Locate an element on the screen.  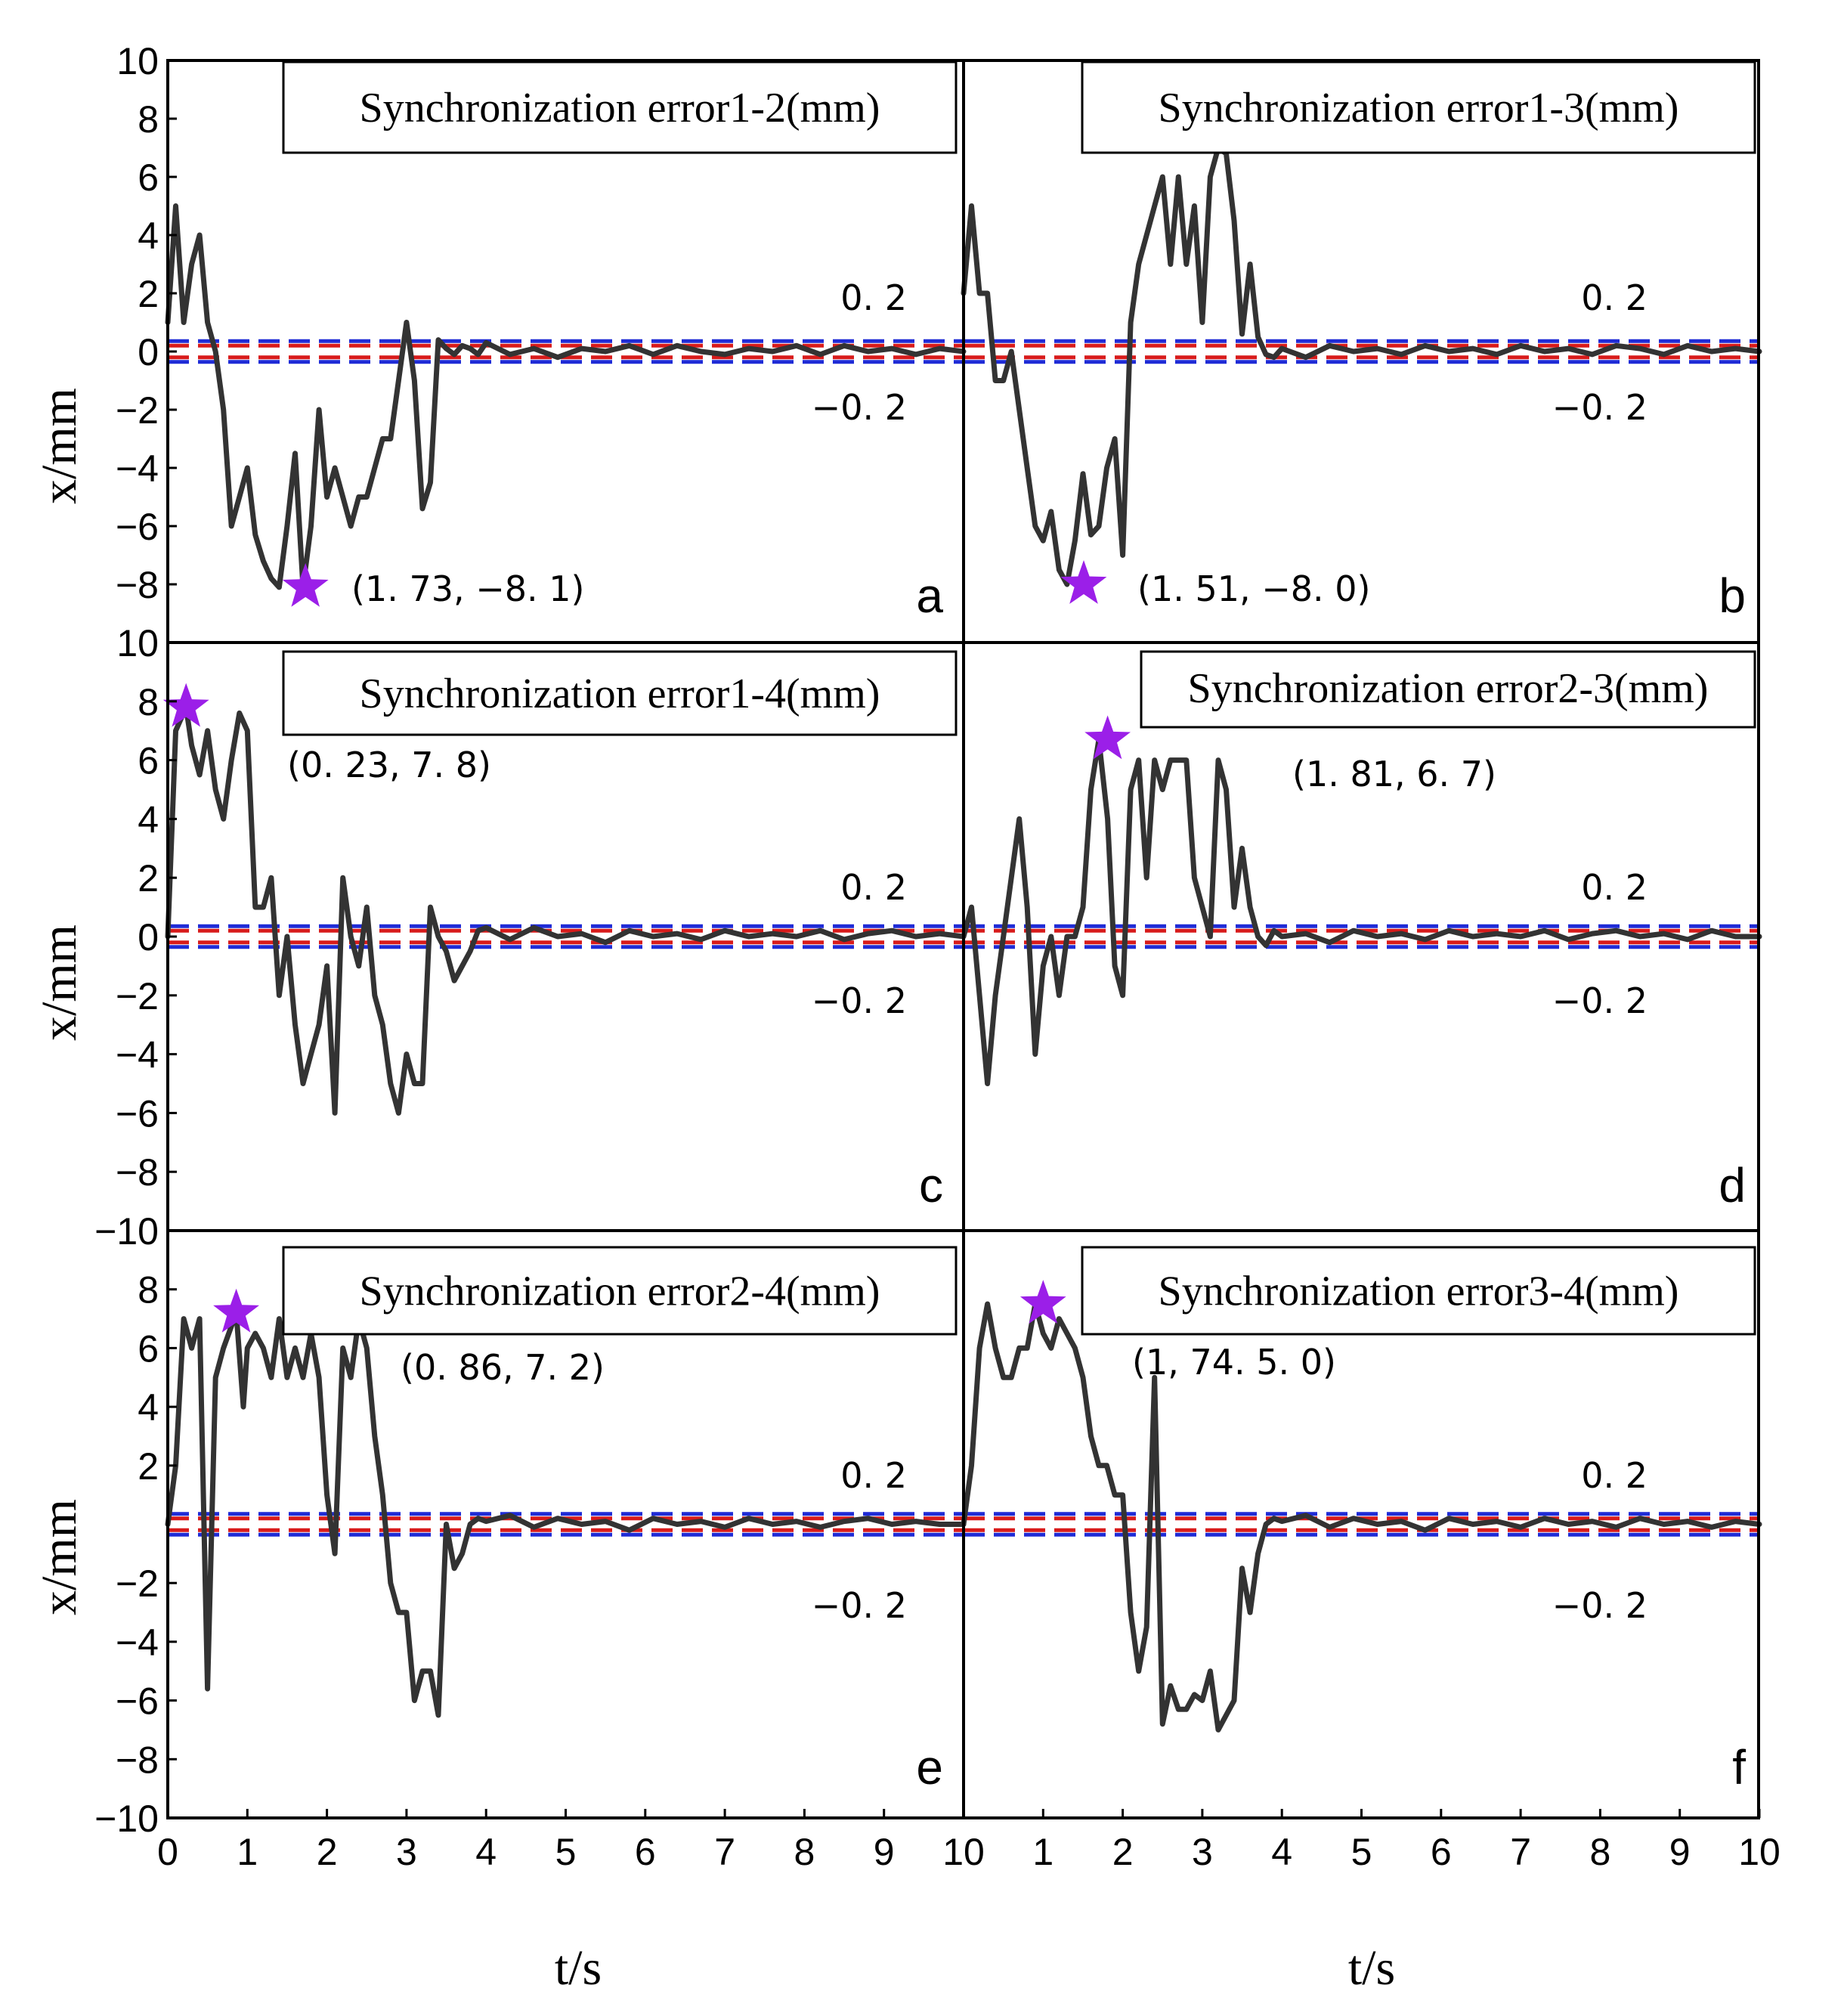
y-axis-label-row2: x/mm is located at coordinates (60, 982).